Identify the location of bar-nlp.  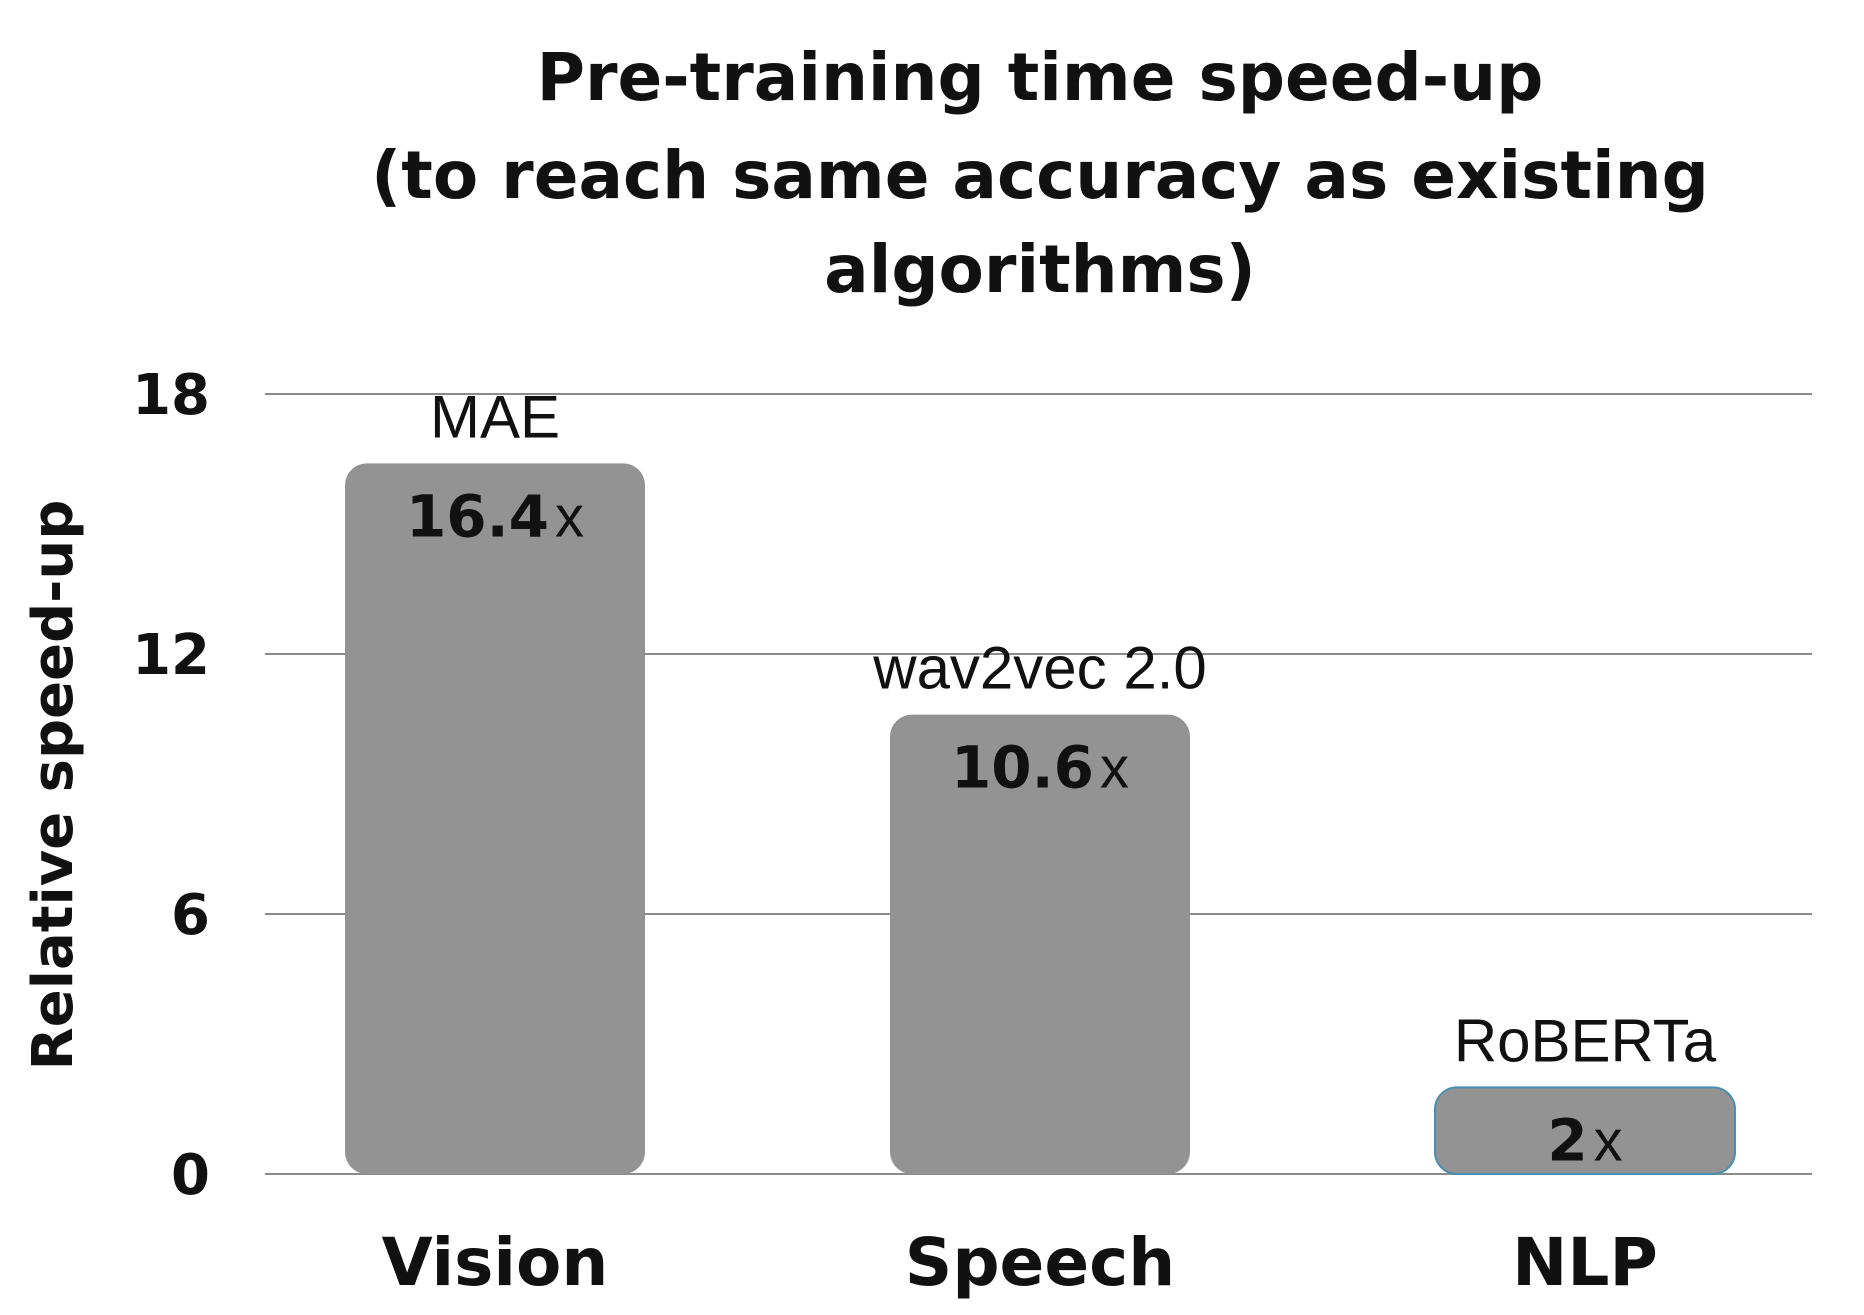
(1585, 1131).